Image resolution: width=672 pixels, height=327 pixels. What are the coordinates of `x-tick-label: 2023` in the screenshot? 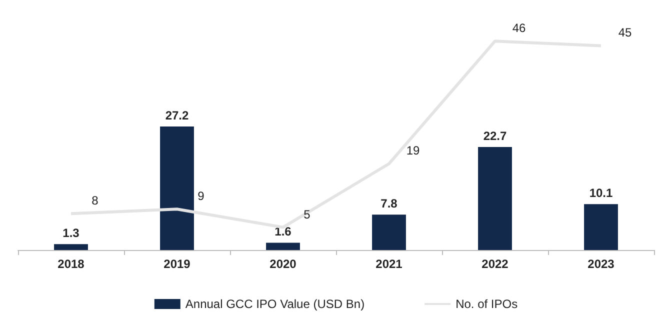 It's located at (601, 264).